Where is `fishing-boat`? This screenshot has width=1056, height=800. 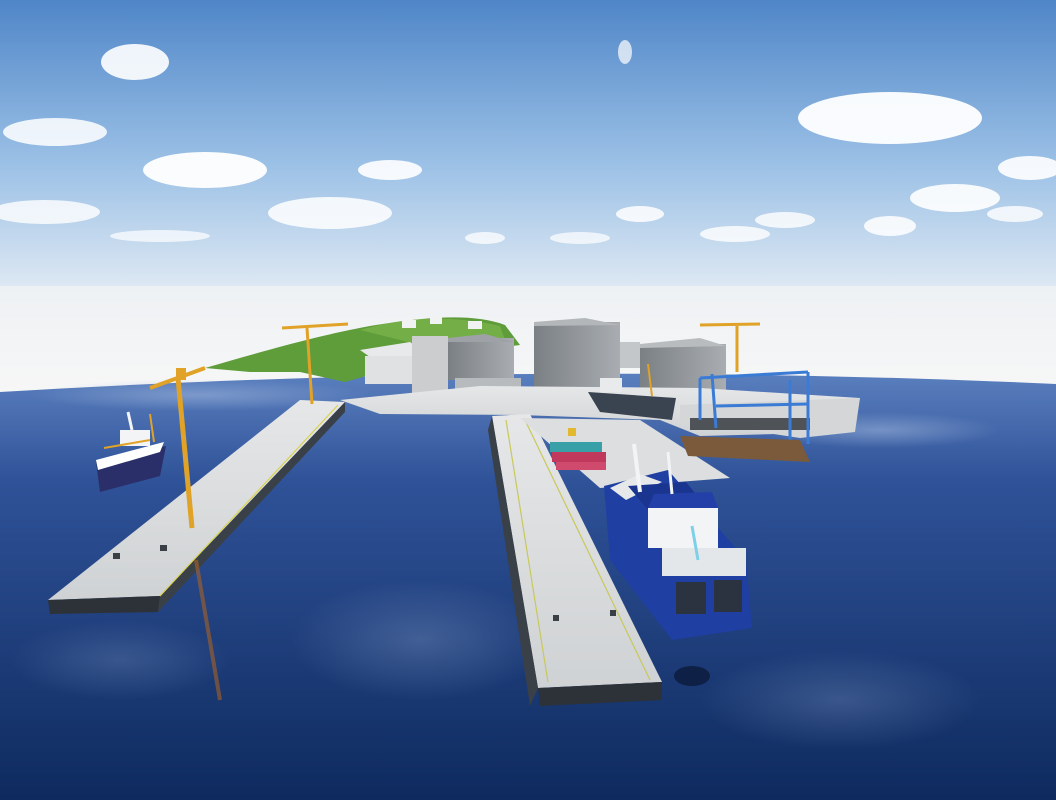 fishing-boat is located at coordinates (131, 451).